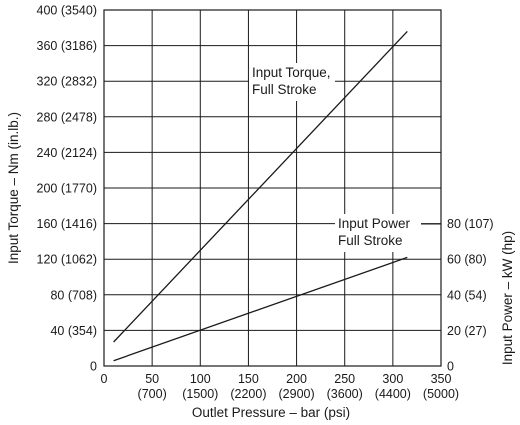  Describe the element at coordinates (393, 394) in the screenshot. I see `x-tick-sublabel: (4400)` at that location.